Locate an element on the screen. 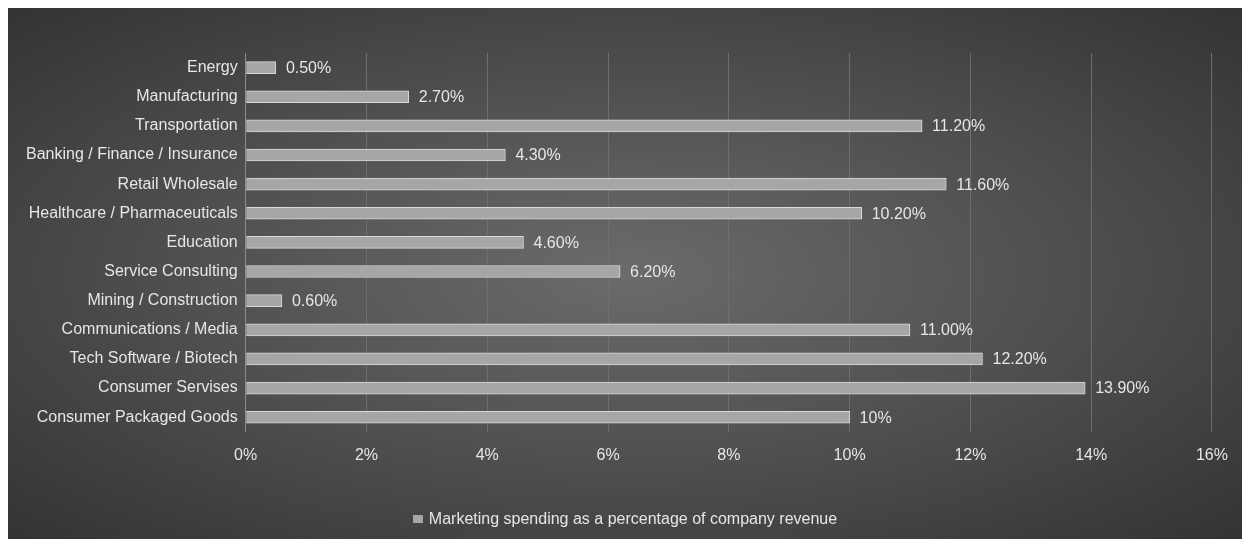 This screenshot has height=547, width=1250. y-tick-label: Healthcare / Pharmaceuticals is located at coordinates (133, 212).